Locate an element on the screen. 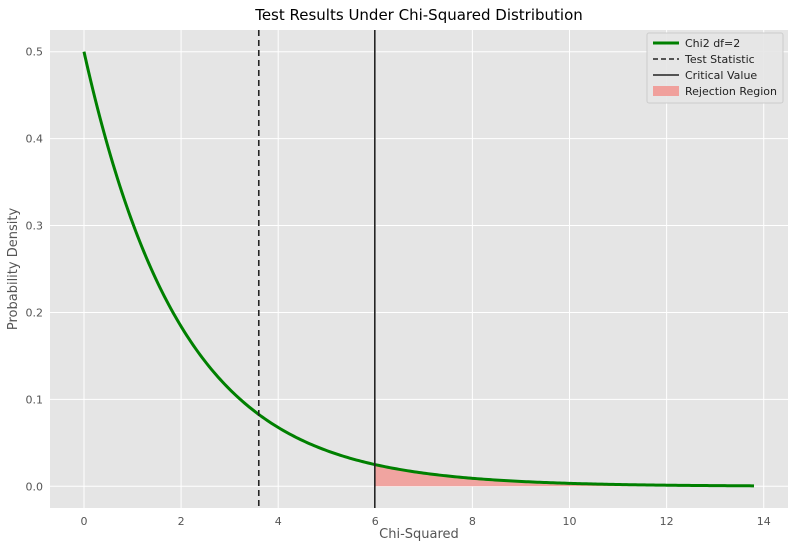  legend-rejection-region-label: Rejection Region is located at coordinates (731, 91).